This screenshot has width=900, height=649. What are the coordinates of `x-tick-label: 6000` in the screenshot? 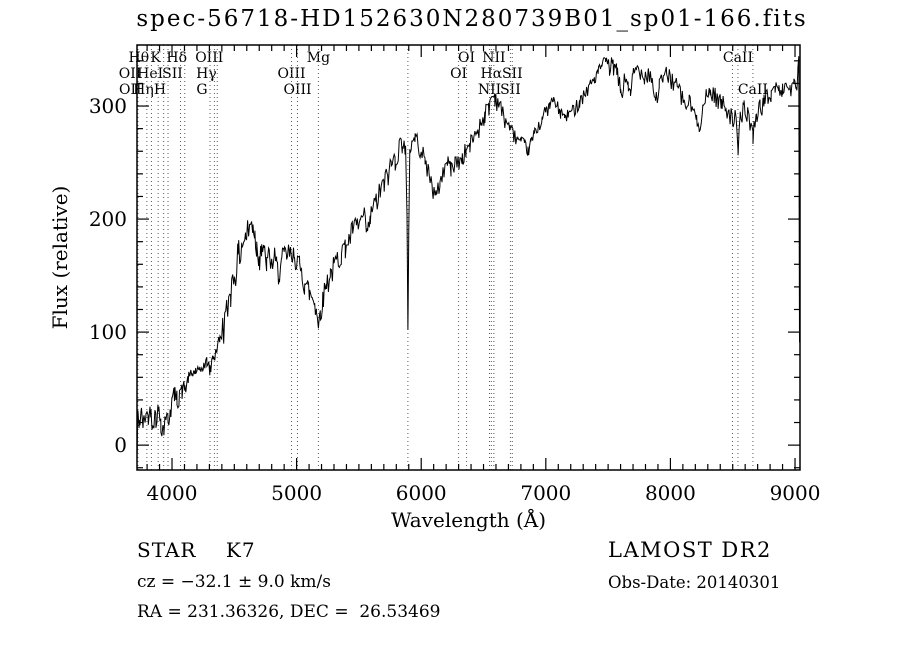 It's located at (421, 493).